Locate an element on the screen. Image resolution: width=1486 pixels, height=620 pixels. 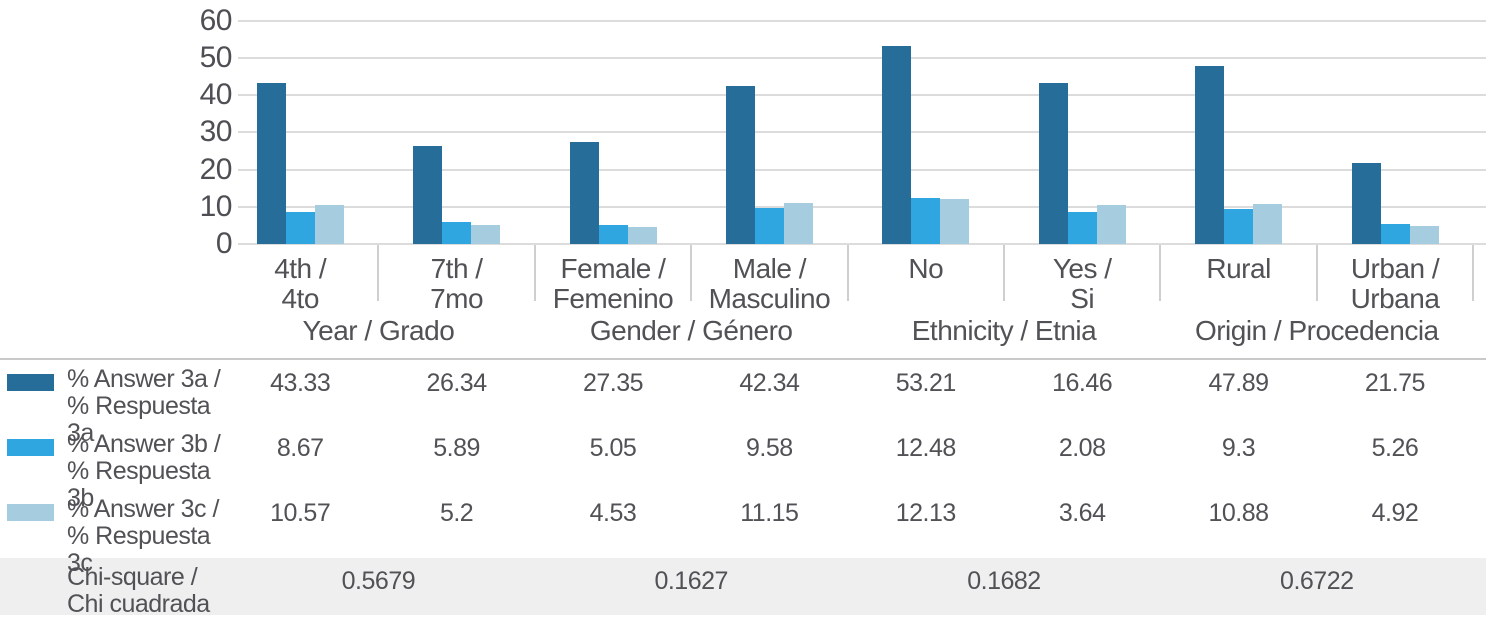
bar-3c-no is located at coordinates (955, 221).